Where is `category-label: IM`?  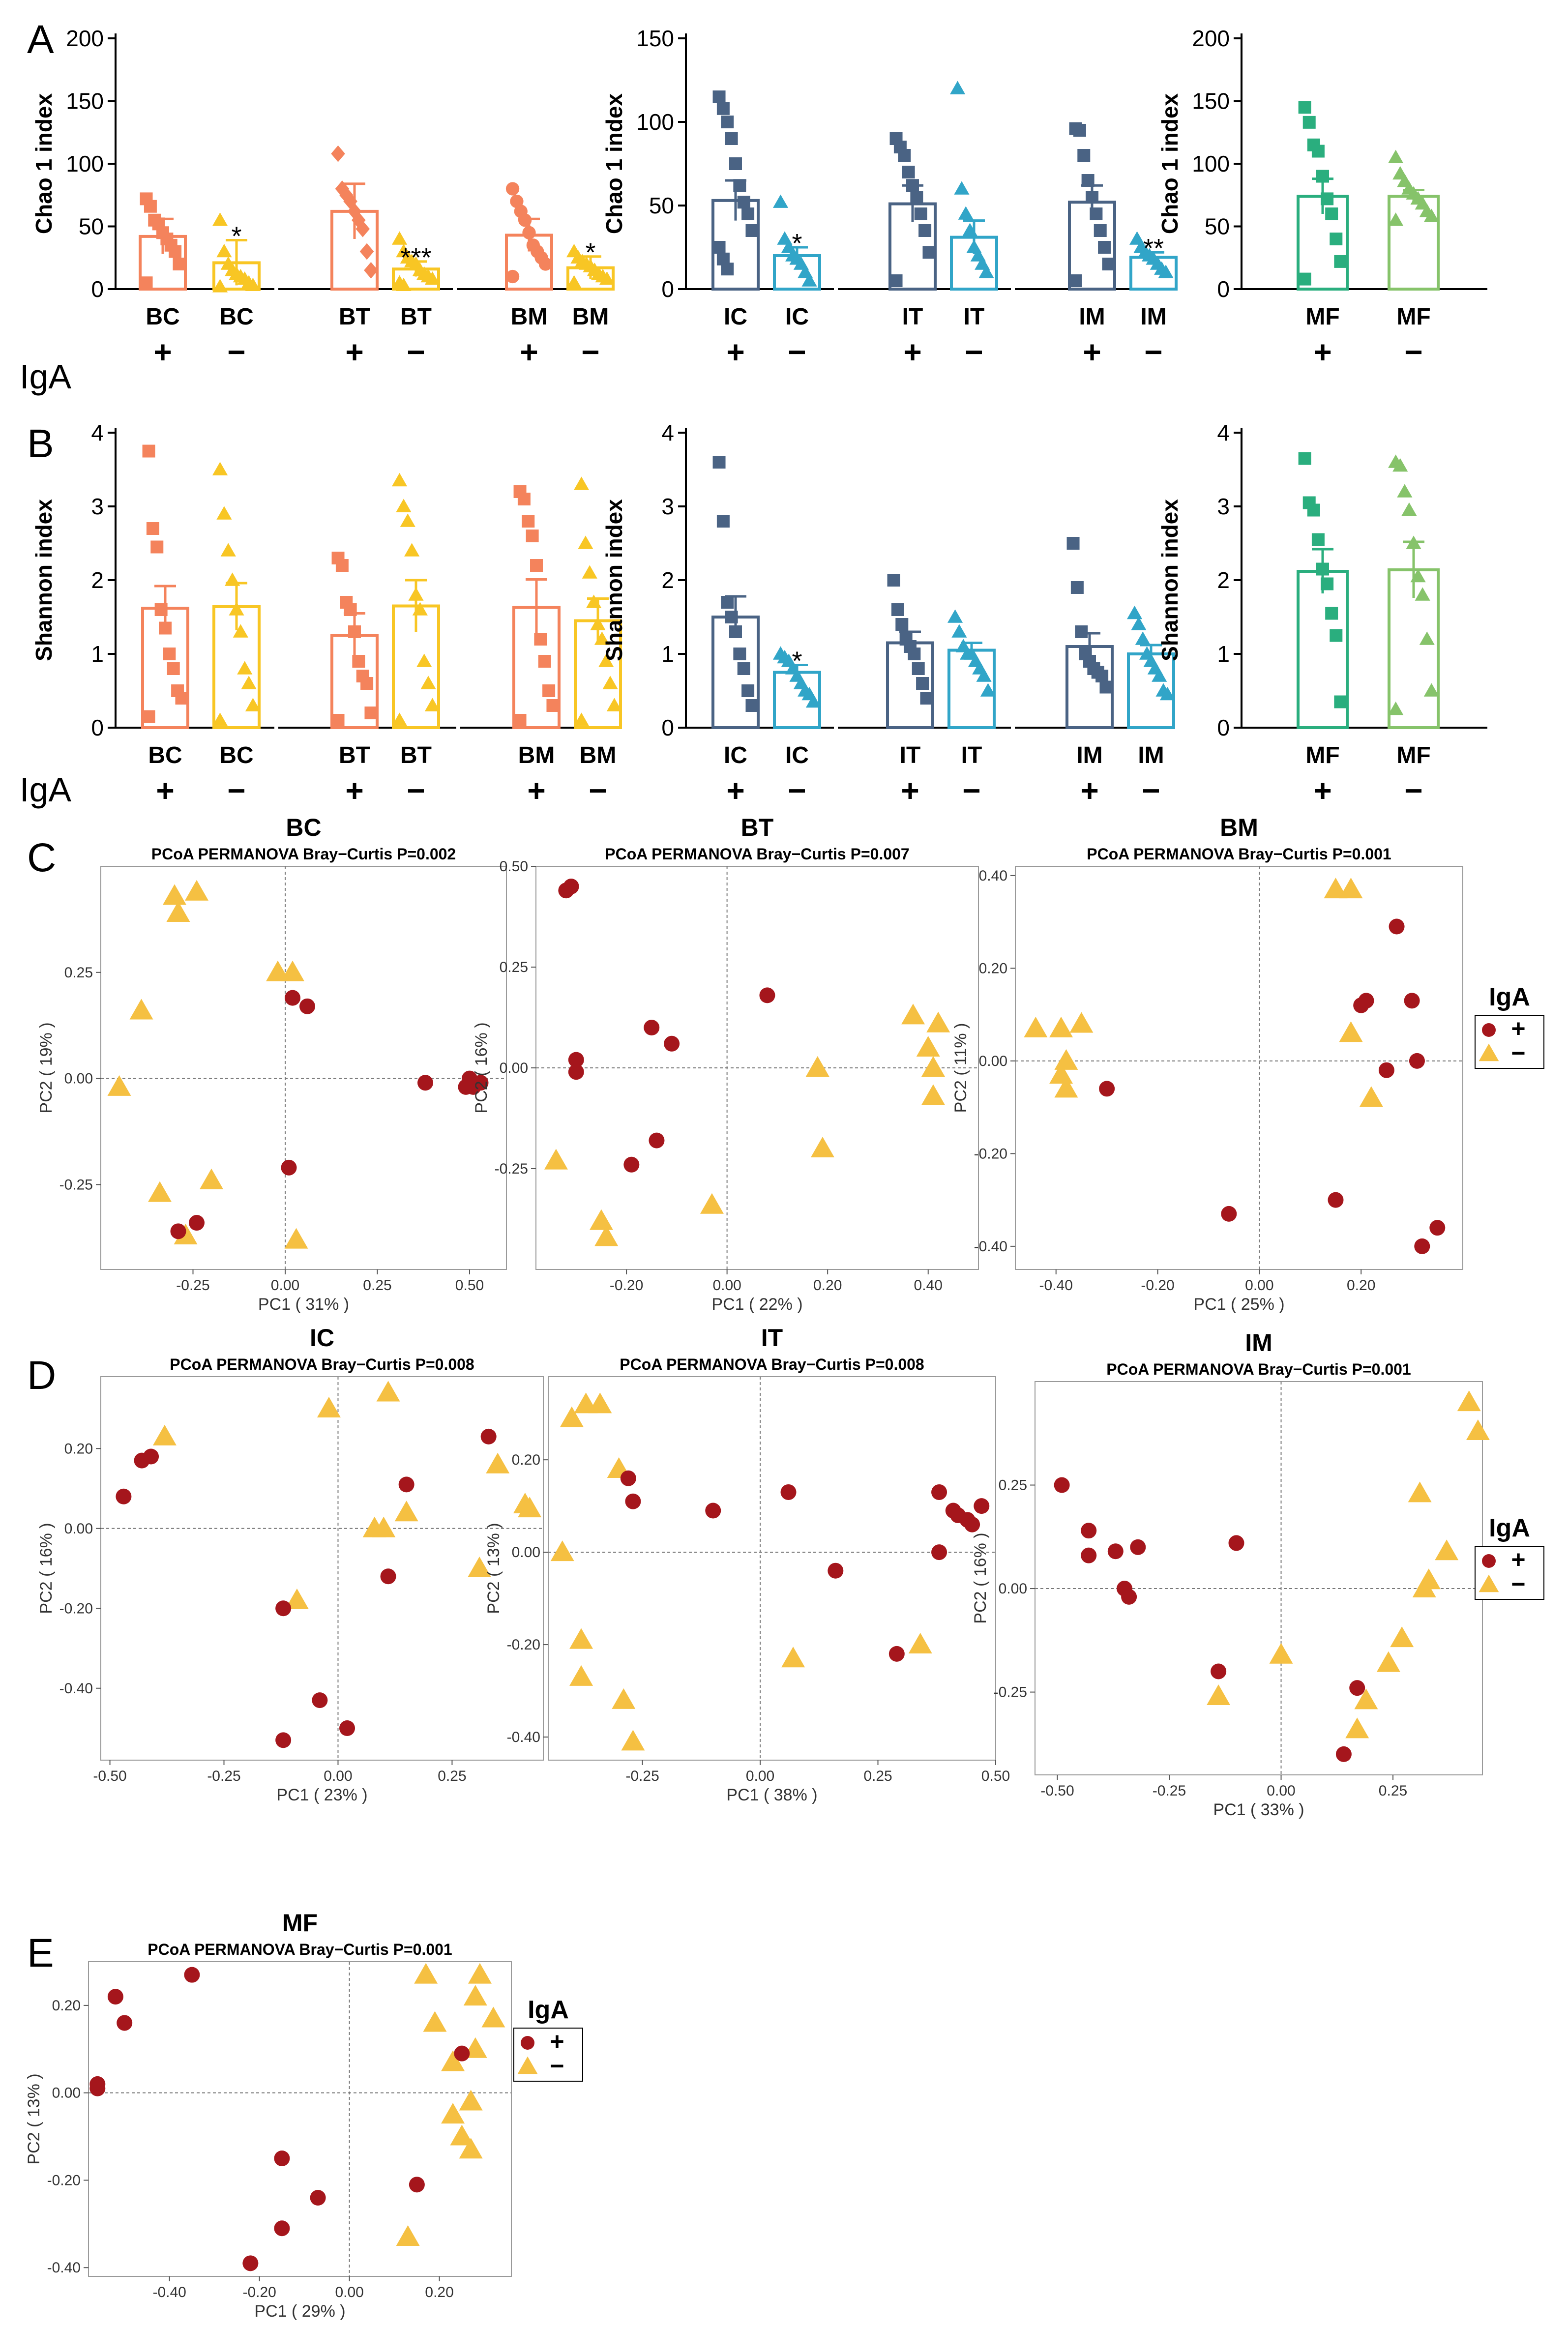
category-label: IM is located at coordinates (1092, 317).